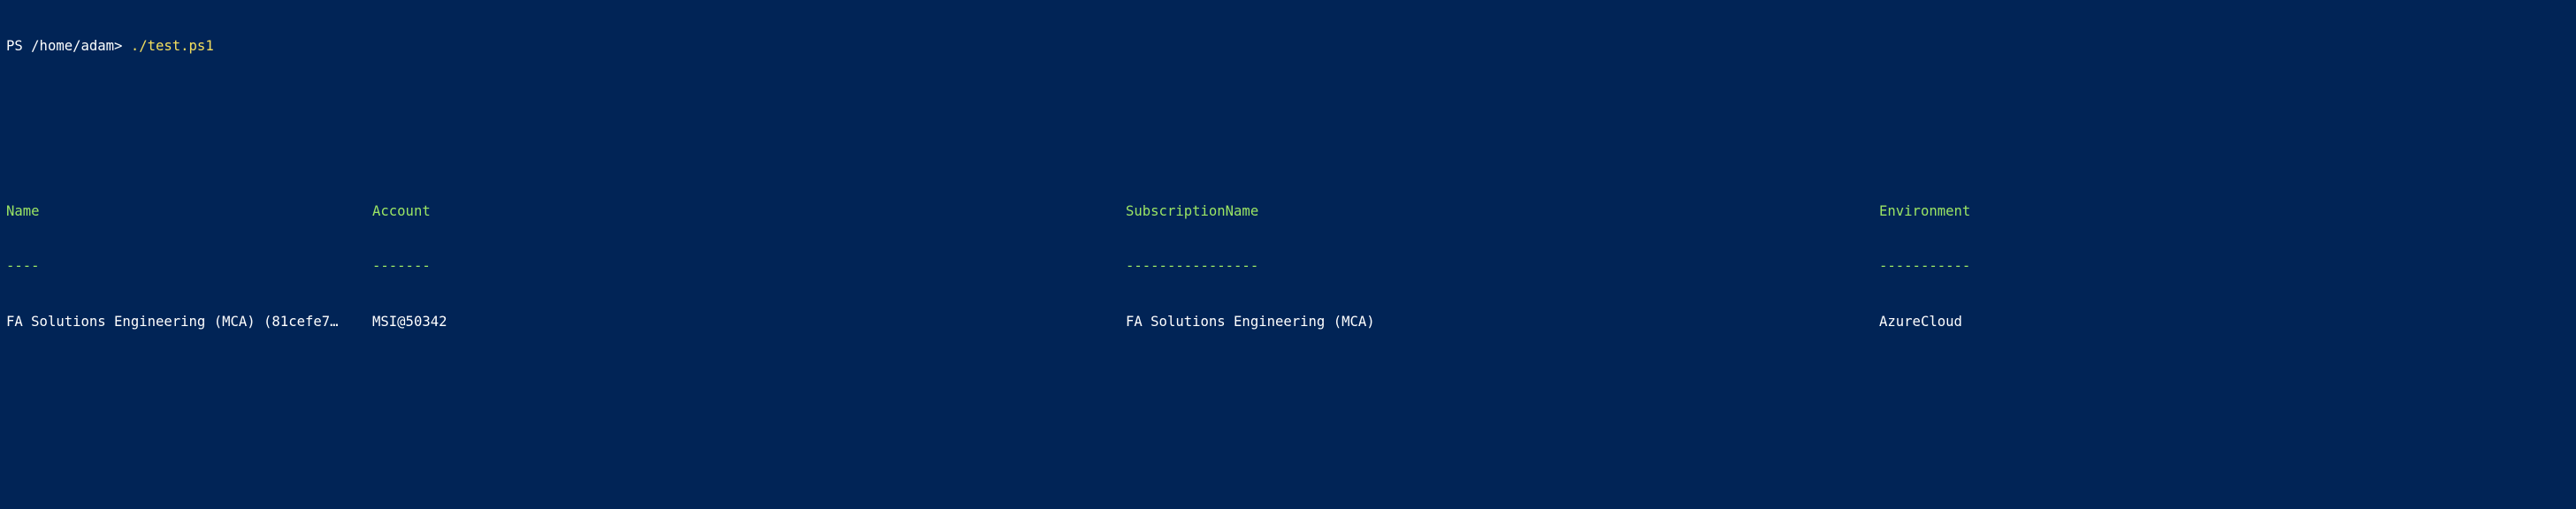 The height and width of the screenshot is (509, 2576). What do you see at coordinates (1925, 210) in the screenshot?
I see `column-header: Environment` at bounding box center [1925, 210].